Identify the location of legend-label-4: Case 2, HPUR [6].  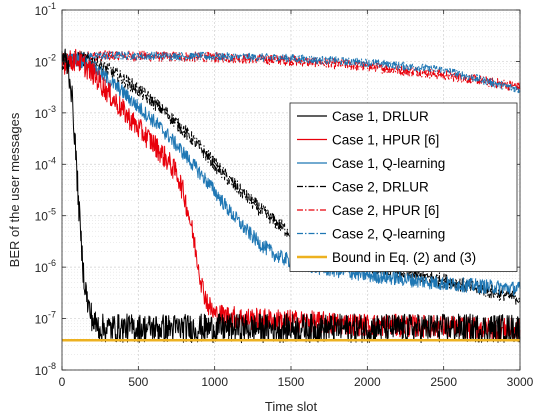
(385, 210).